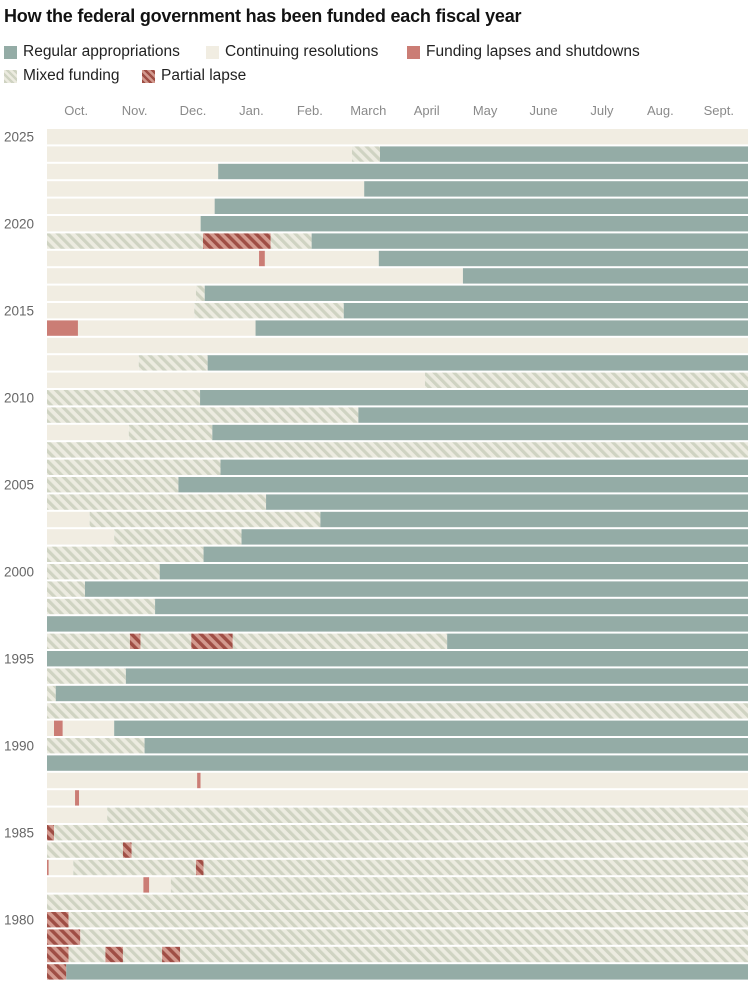  I want to click on year-label-1985: 1985, so click(19, 833).